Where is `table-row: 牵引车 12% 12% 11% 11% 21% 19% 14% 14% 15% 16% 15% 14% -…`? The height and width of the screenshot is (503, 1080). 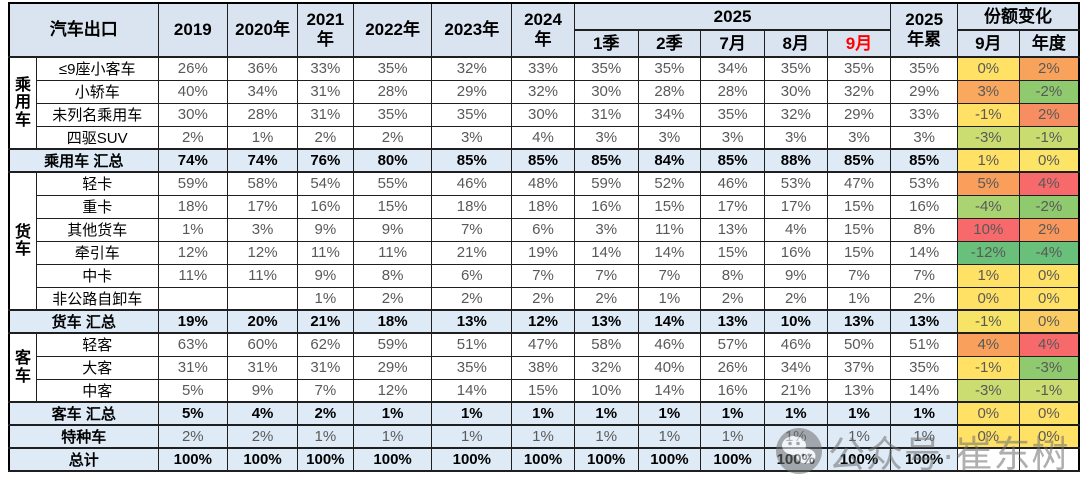 table-row: 牵引车 12% 12% 11% 11% 21% 19% 14% 14% 15% 16% 15% 14% -… is located at coordinates (544, 252).